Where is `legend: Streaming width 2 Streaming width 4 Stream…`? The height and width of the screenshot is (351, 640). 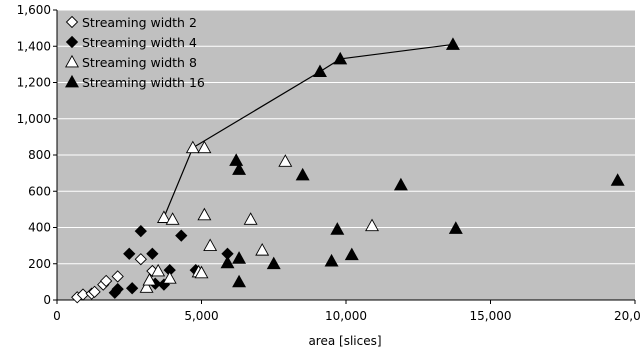
legend: Streaming width 2 Streaming width 4 Stream… is located at coordinates (135, 52).